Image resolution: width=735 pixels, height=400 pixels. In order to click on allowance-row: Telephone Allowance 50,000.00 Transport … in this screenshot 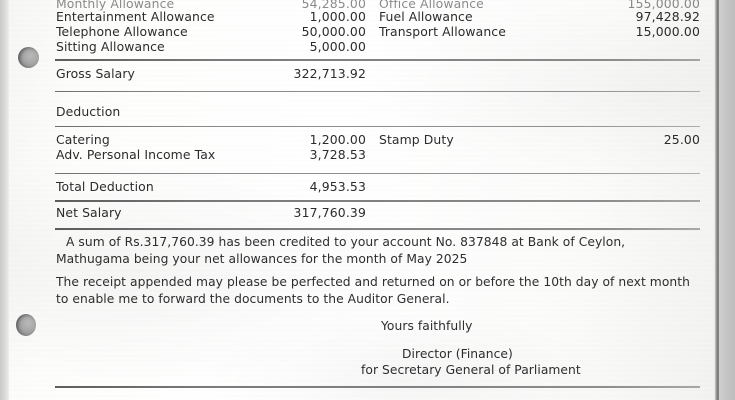, I will do `click(367, 32)`.